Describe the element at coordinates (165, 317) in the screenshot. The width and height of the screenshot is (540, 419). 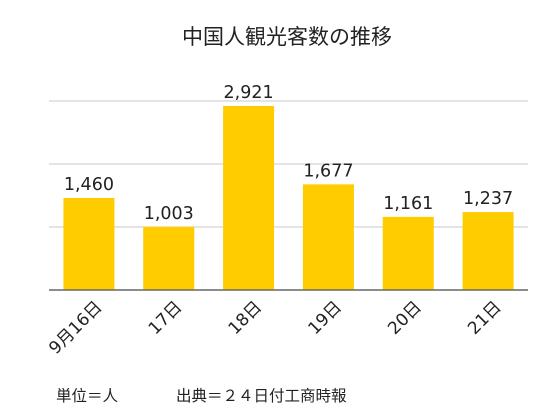
I see `x-tick-label-1: 17日` at that location.